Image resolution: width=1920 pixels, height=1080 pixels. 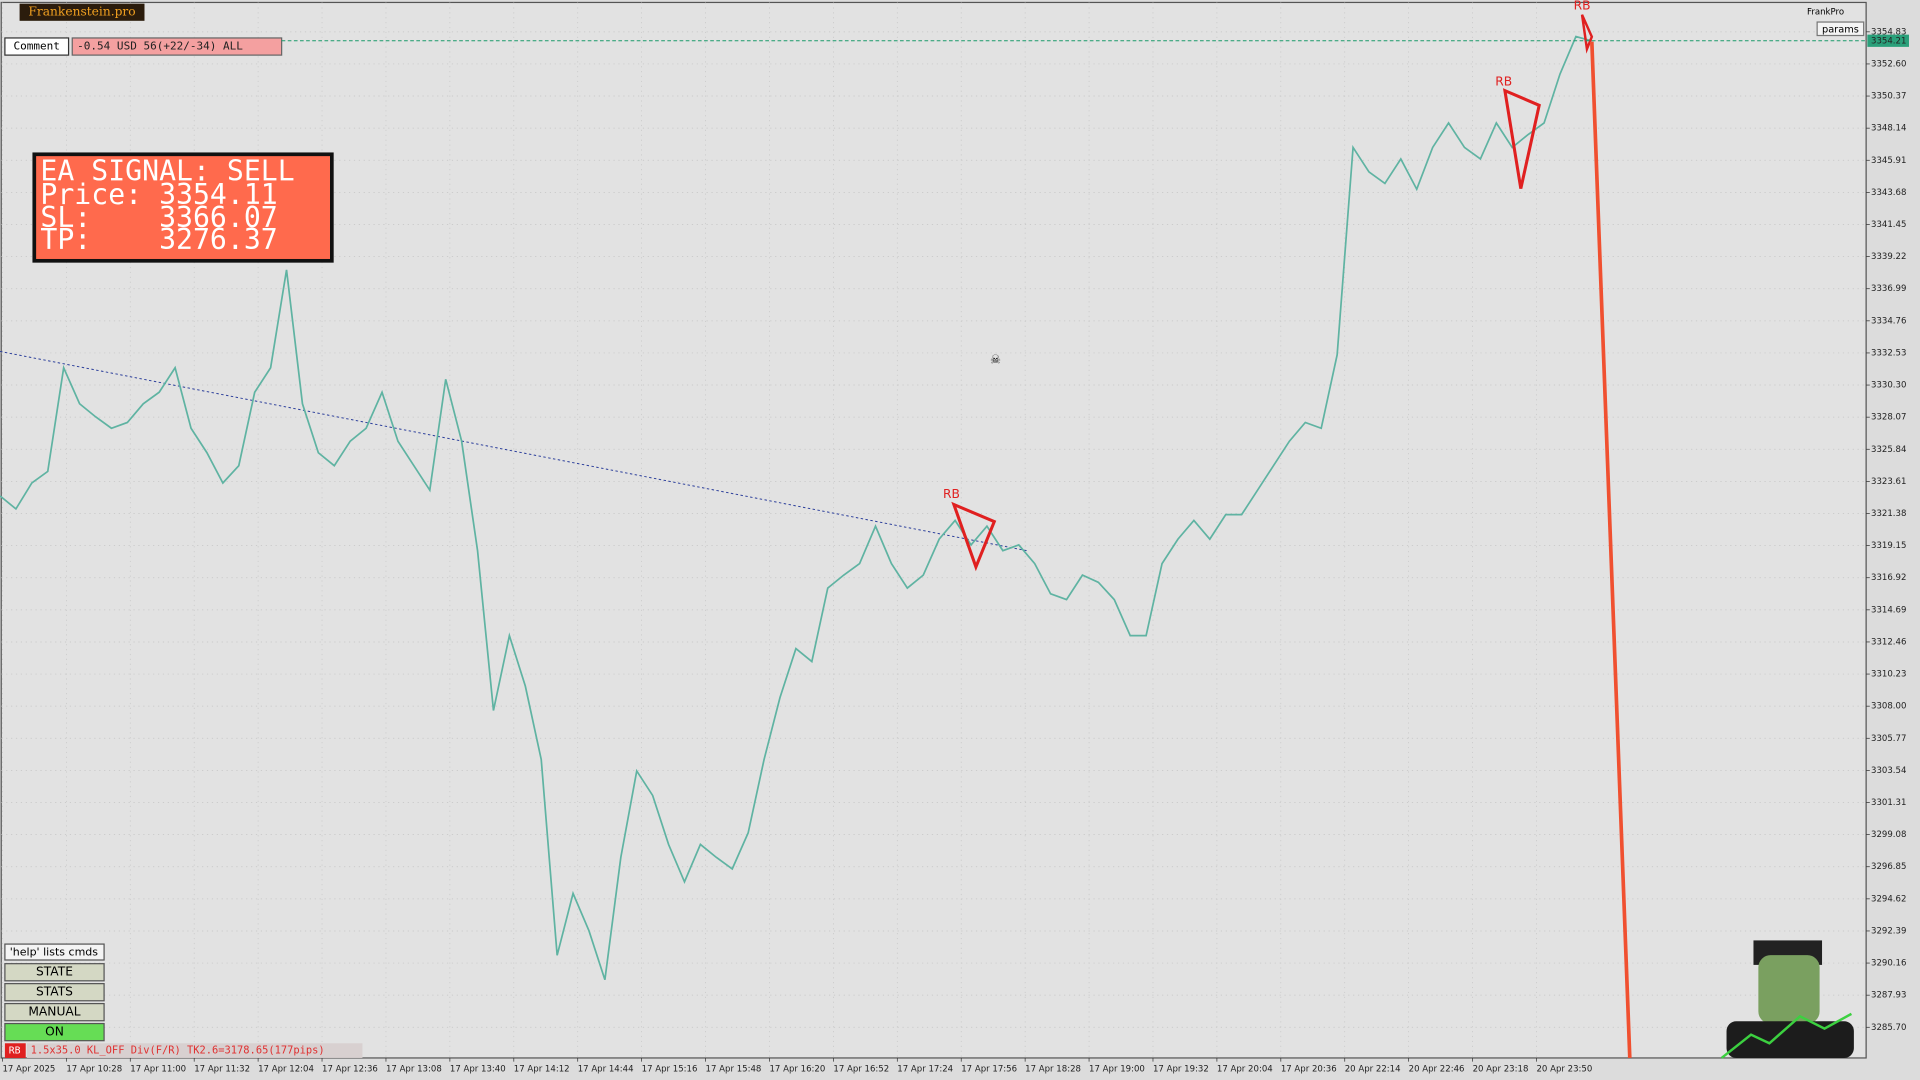 I want to click on x-tick-label: 17 Apr 10:28, so click(x=94, y=1069).